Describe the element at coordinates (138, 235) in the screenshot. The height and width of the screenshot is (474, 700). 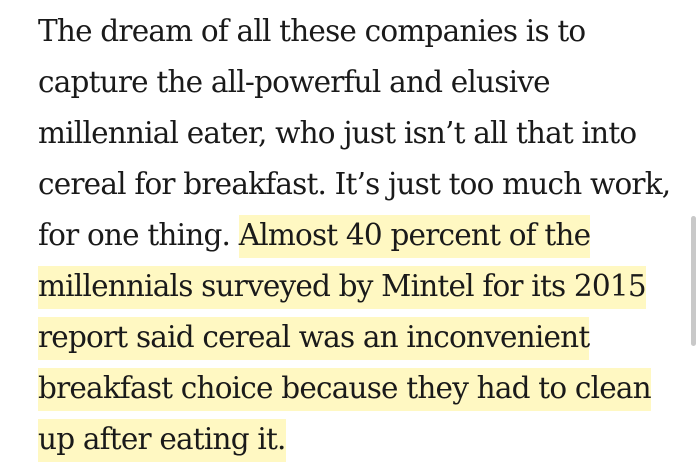
I see `plain-text-segment: for one thing.` at that location.